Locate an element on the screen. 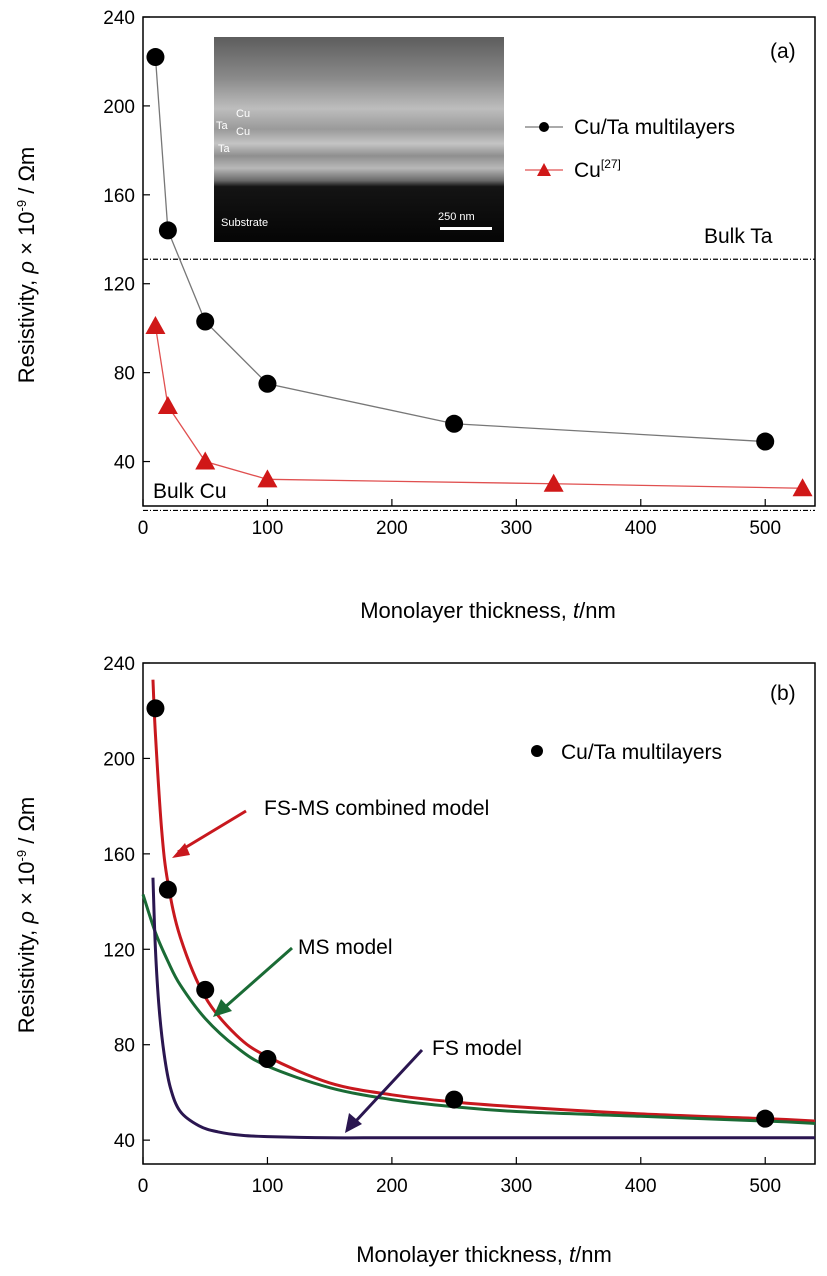 This screenshot has width=827, height=1276. panel-b-y-tick-label: 240 is located at coordinates (119, 664).